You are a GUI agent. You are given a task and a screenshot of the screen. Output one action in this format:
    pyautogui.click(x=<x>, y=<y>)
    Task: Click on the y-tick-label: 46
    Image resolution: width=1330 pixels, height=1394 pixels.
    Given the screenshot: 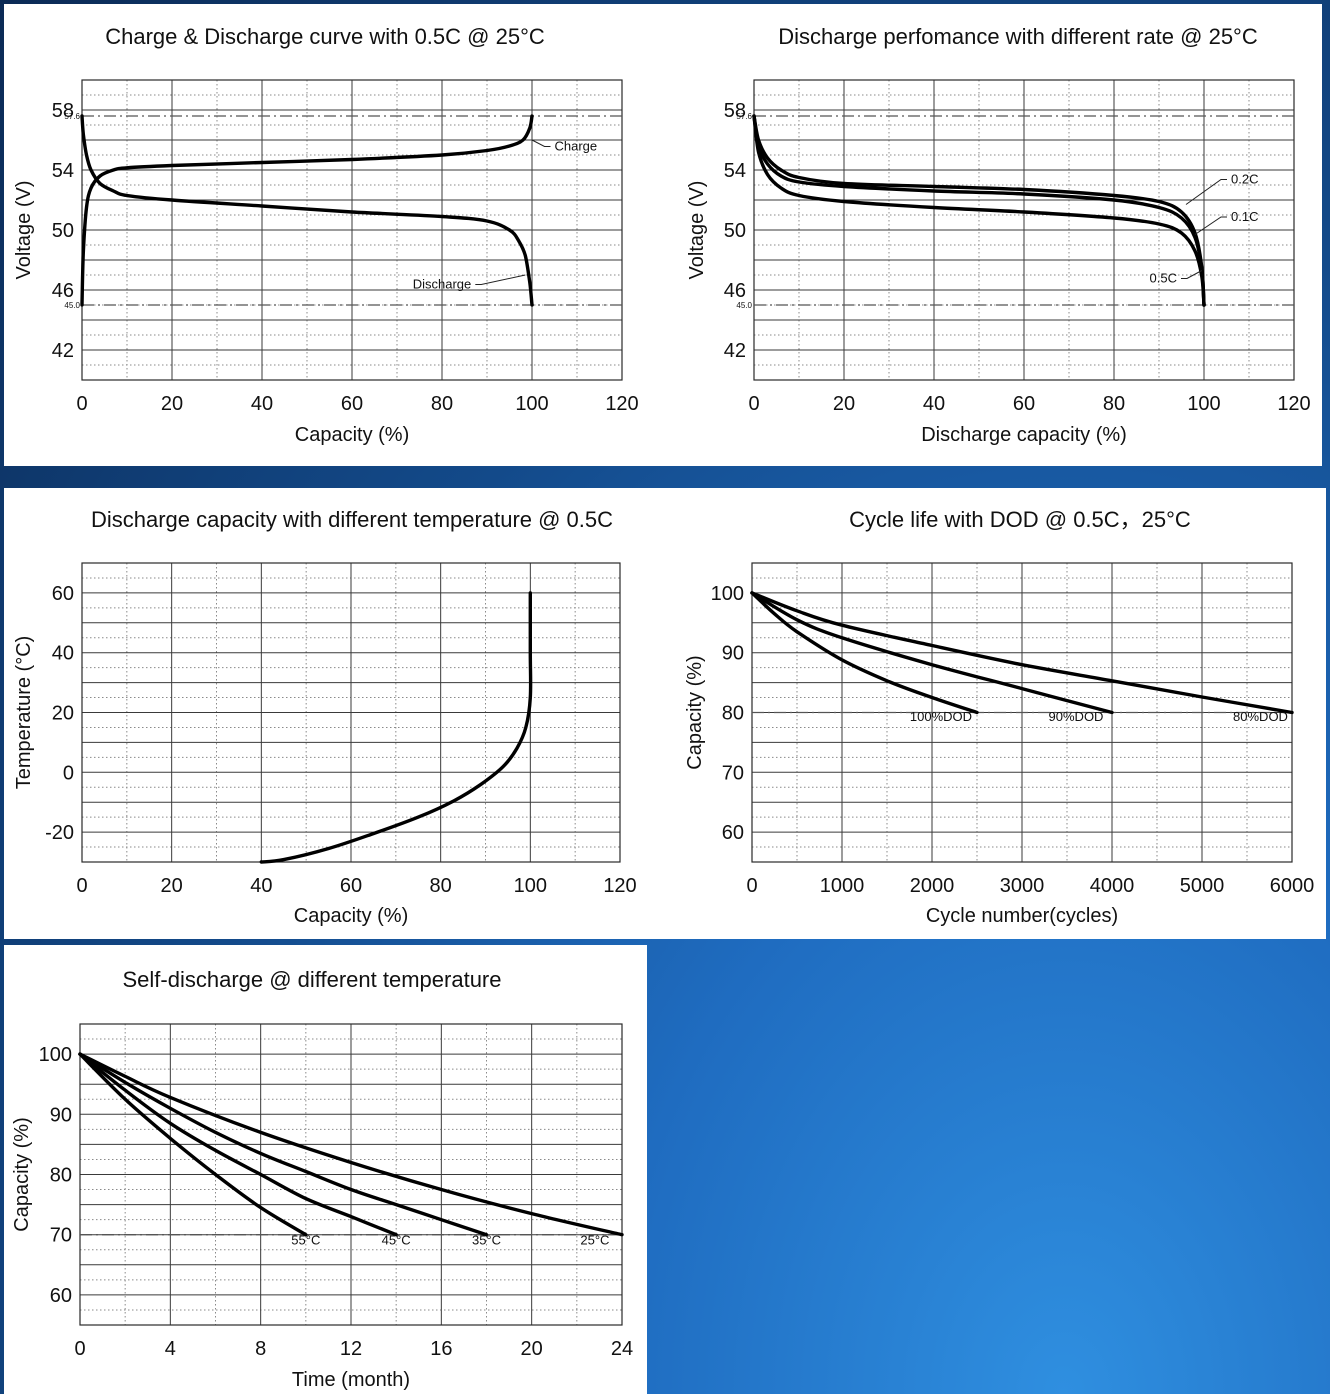 What is the action you would take?
    pyautogui.click(x=735, y=291)
    